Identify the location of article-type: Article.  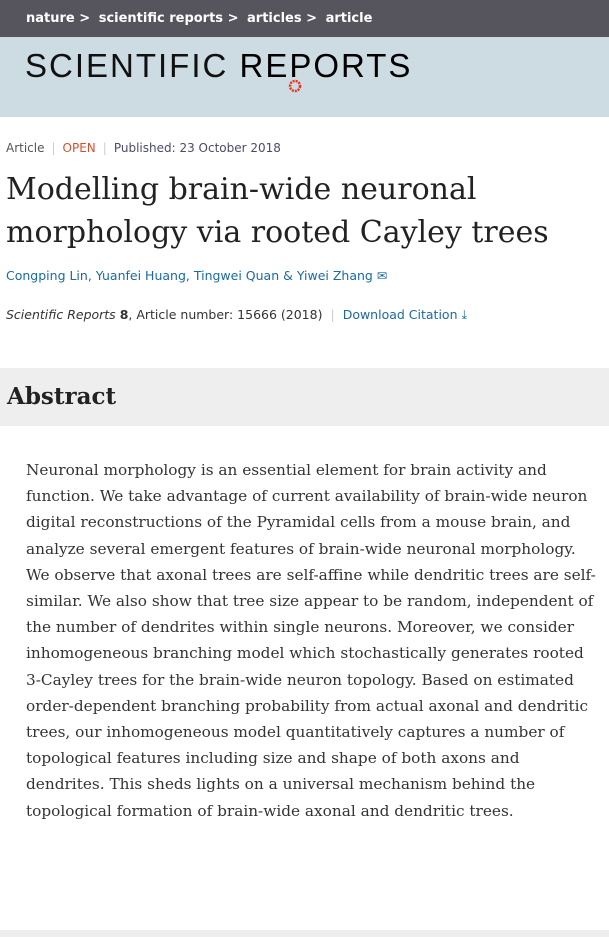
(25, 148).